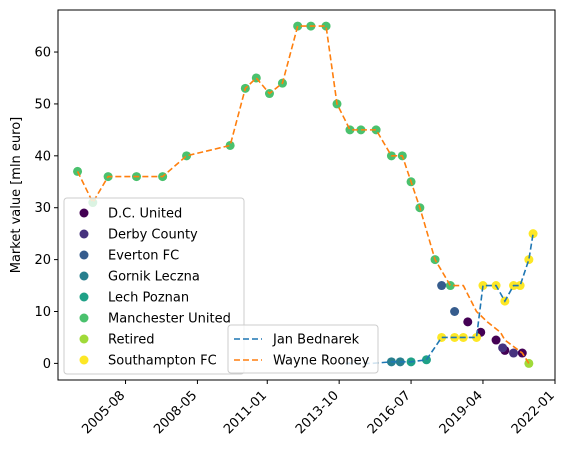  Describe the element at coordinates (154, 277) in the screenshot. I see `legend-entry: Gornik Leczna` at that location.